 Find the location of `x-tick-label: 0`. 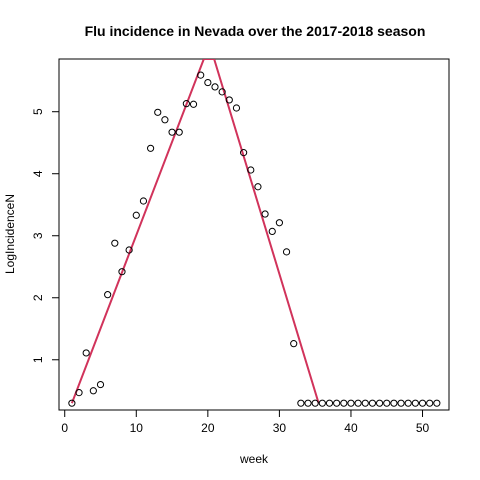

x-tick-label: 0 is located at coordinates (64, 428).